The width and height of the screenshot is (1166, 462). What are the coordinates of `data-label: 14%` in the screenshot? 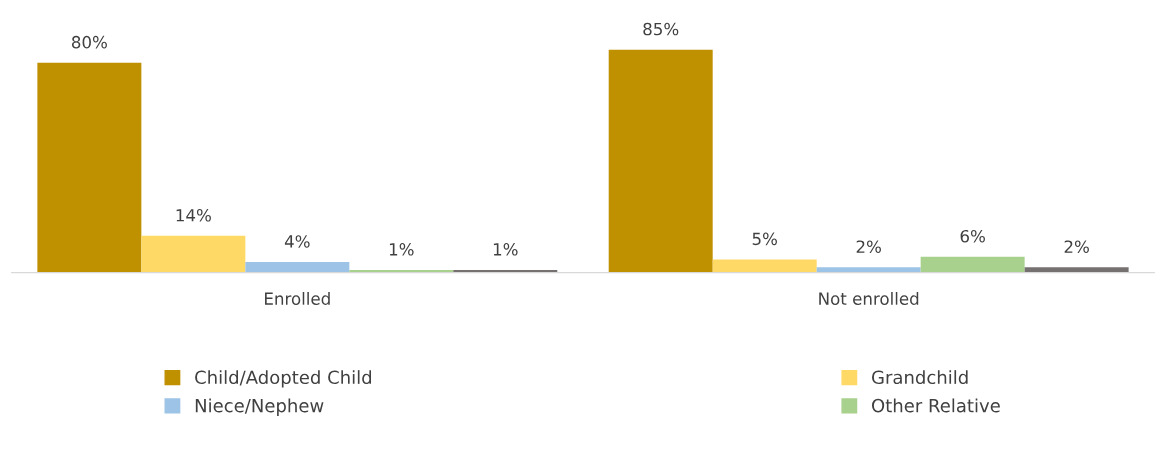 It's located at (193, 215).